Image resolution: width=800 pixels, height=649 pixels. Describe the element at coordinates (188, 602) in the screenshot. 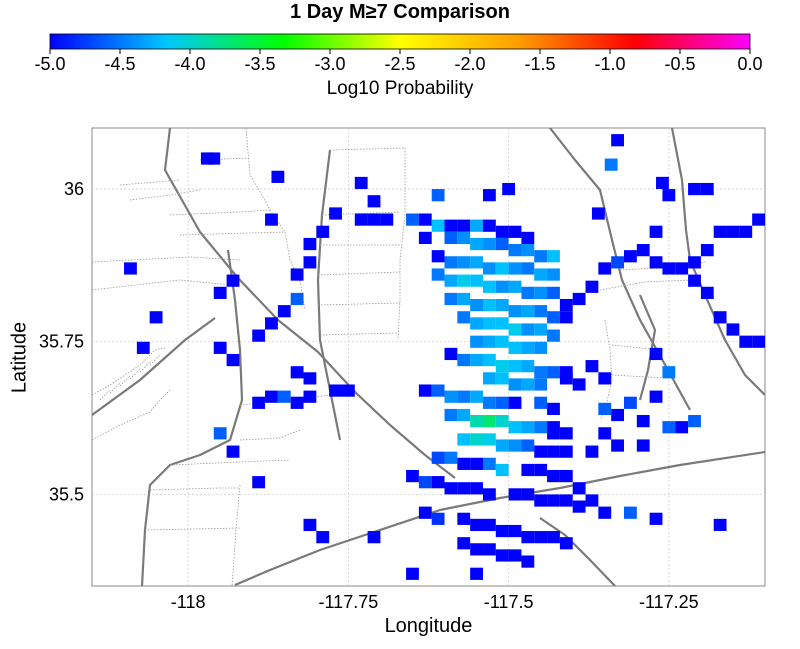

I see `x-tick-label: -118` at that location.